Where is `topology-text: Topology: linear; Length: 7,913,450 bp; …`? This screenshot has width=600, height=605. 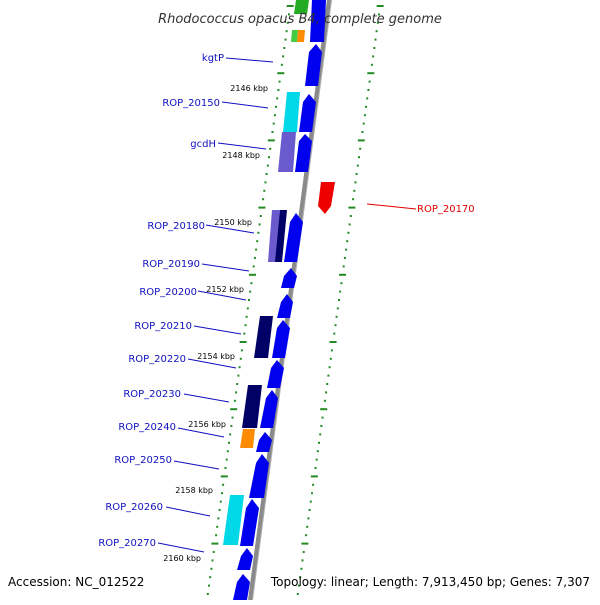
topology-text: Topology: linear; Length: 7,913,450 bp; … is located at coordinates (430, 582).